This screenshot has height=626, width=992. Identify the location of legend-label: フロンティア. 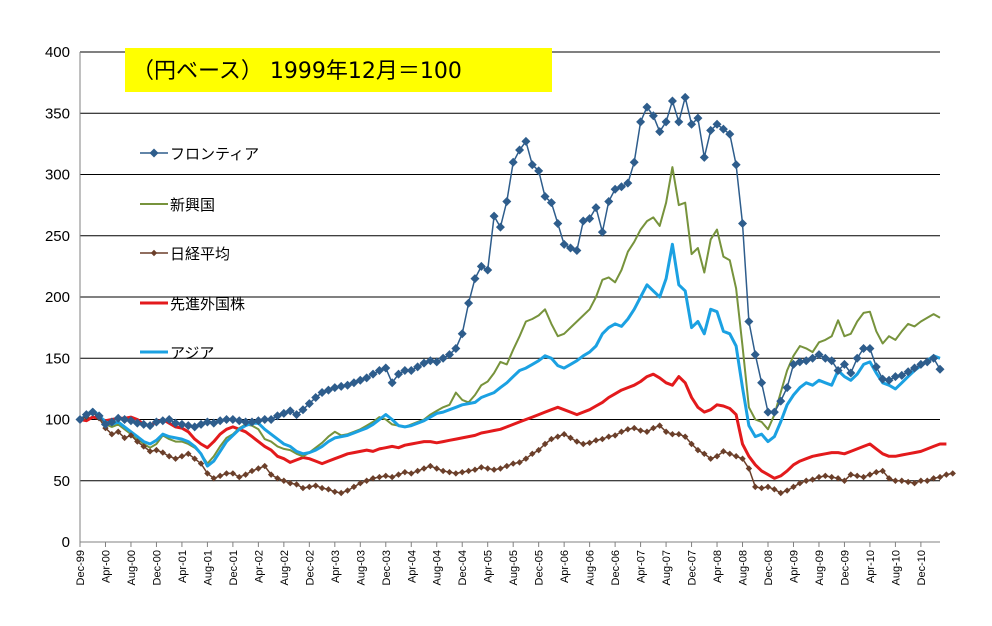
(214, 154).